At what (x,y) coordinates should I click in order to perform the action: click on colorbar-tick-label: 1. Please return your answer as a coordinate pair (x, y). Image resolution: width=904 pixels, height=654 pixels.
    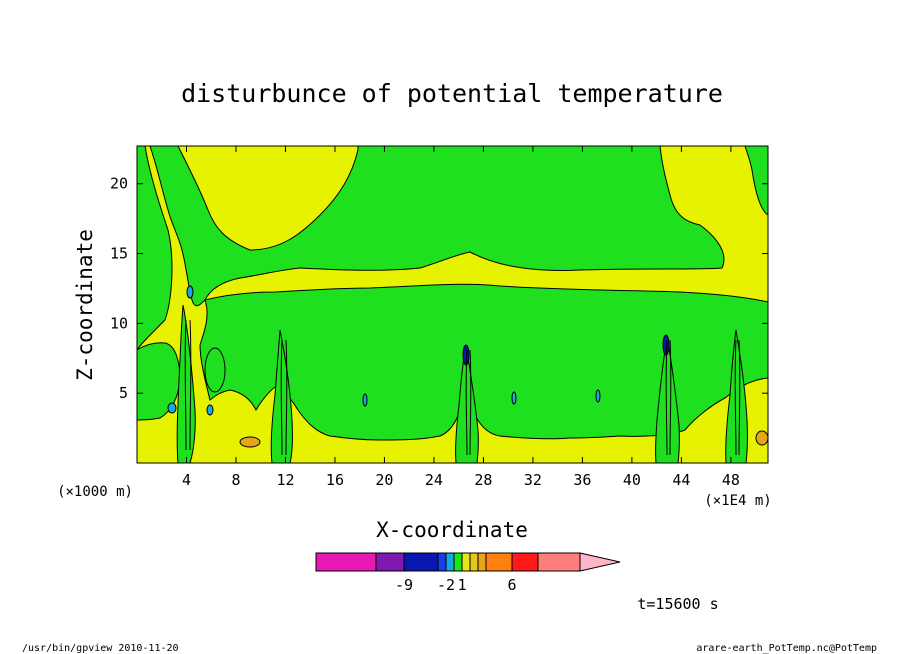
    Looking at the image, I should click on (461, 585).